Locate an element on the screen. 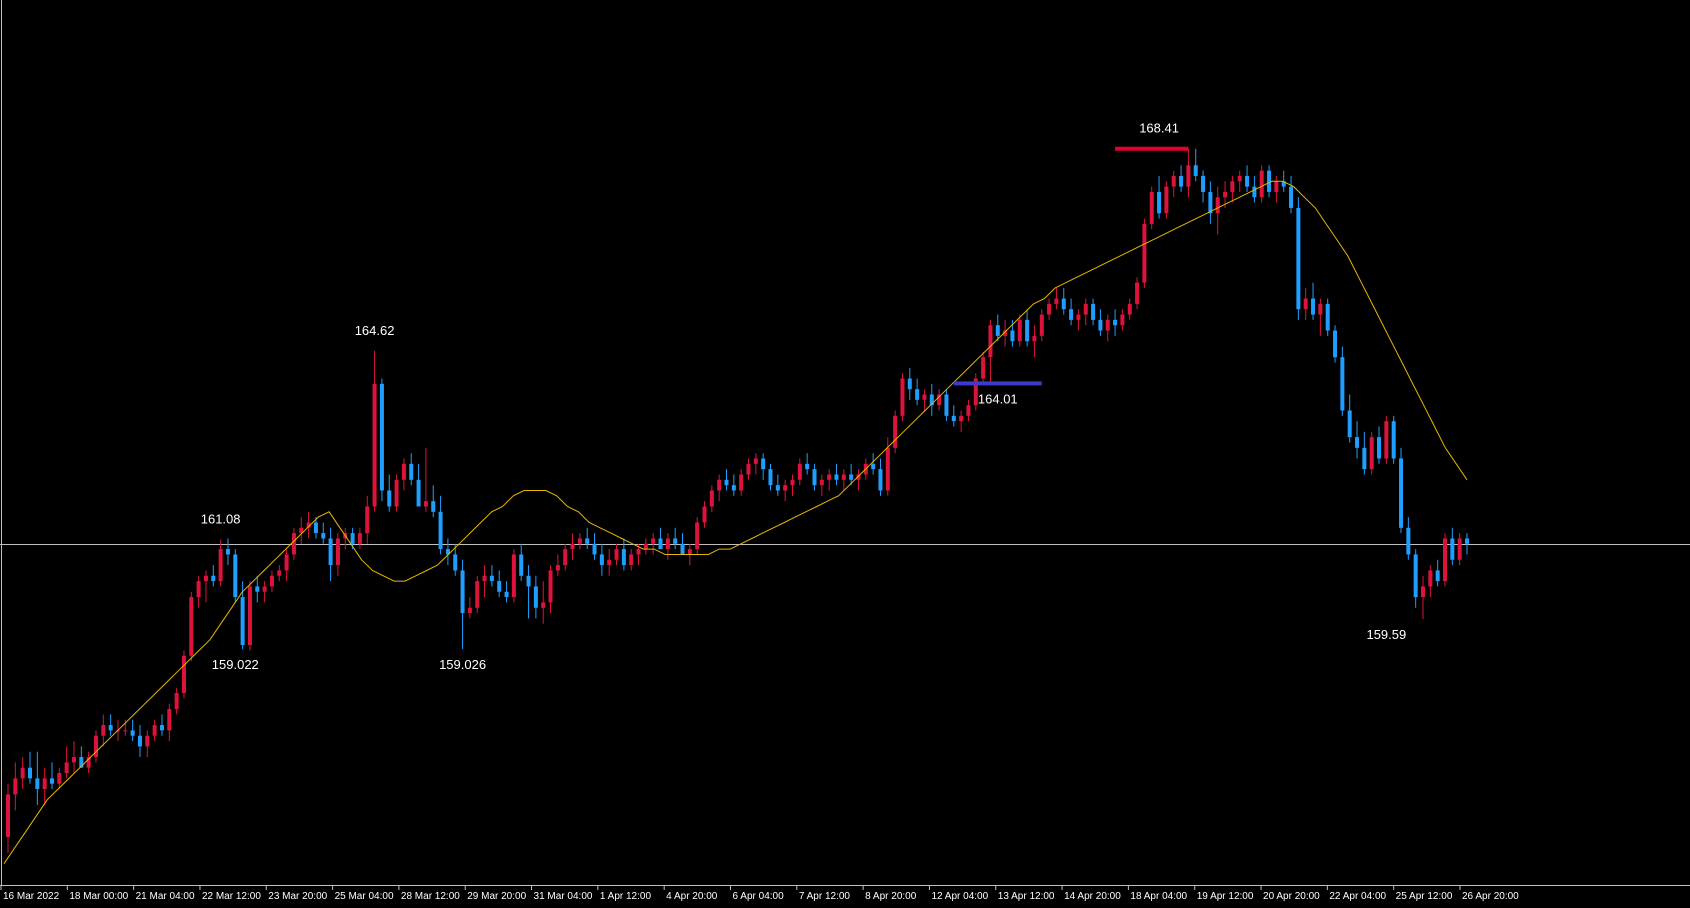 This screenshot has width=1690, height=908. price-label: 168.41 is located at coordinates (1159, 128).